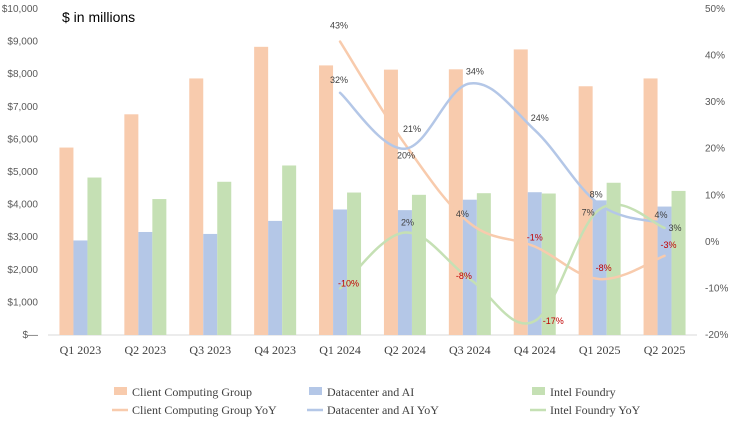 This screenshot has height=426, width=729. I want to click on data-label: 8%, so click(596, 195).